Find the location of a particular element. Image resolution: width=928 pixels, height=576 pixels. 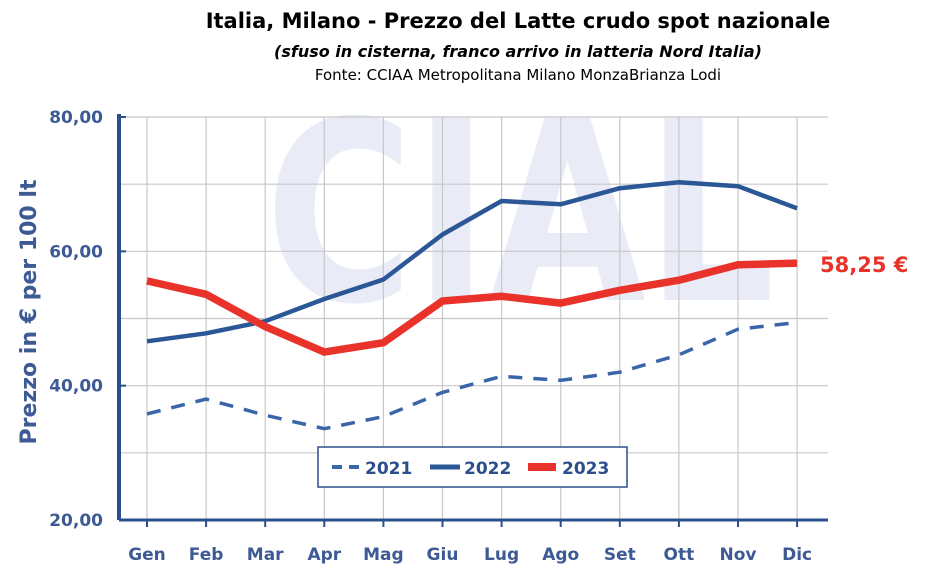

end-value-label: 58,25 € is located at coordinates (864, 265).